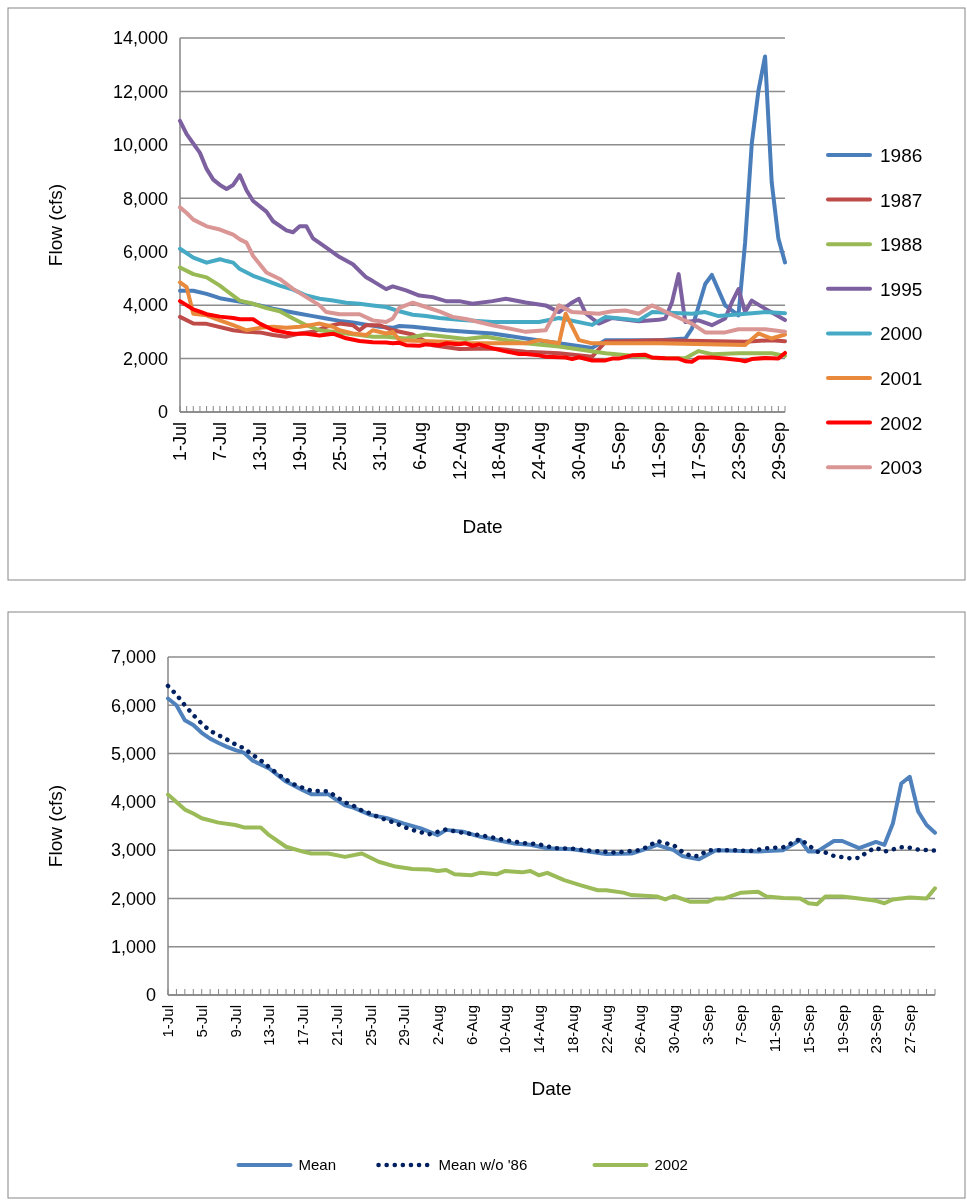 The image size is (967, 1201). I want to click on x-tick-label: 5-Sep, so click(619, 446).